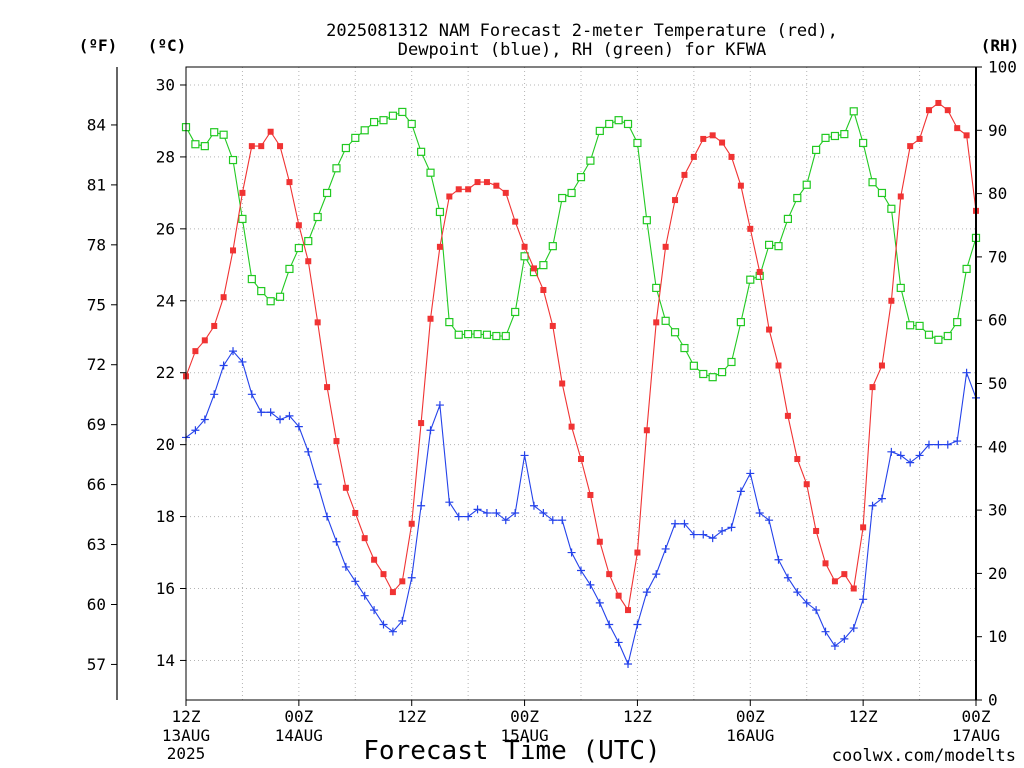 The width and height of the screenshot is (1024, 768). I want to click on celsius-tick-label: 20, so click(165, 444).